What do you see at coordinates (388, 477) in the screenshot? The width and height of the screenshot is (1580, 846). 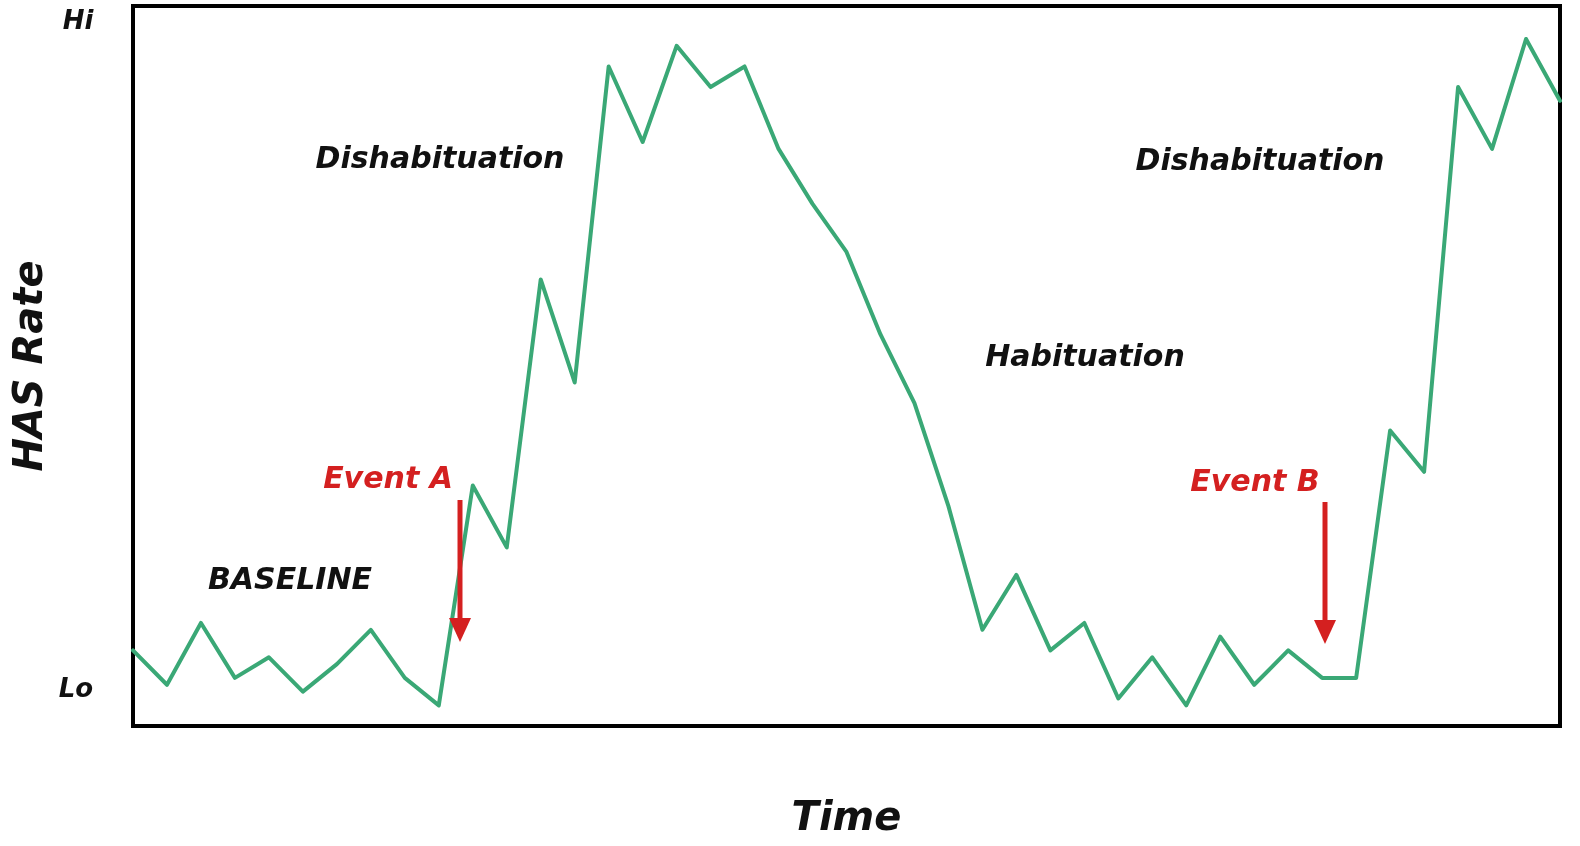 I see `annotation: Event A` at bounding box center [388, 477].